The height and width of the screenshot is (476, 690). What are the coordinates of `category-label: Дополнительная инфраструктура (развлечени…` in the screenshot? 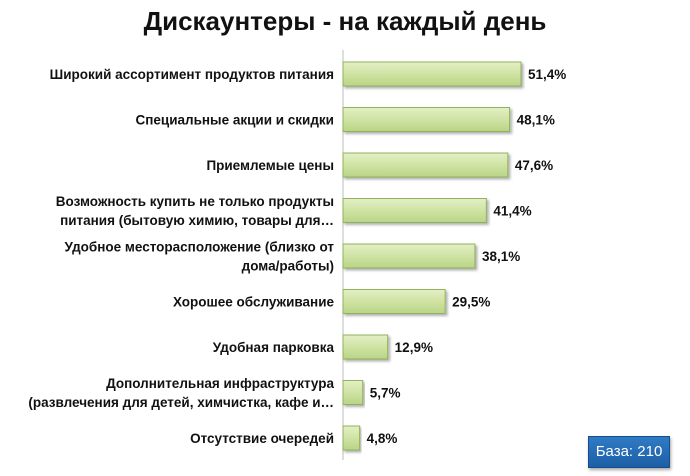 It's located at (181, 393).